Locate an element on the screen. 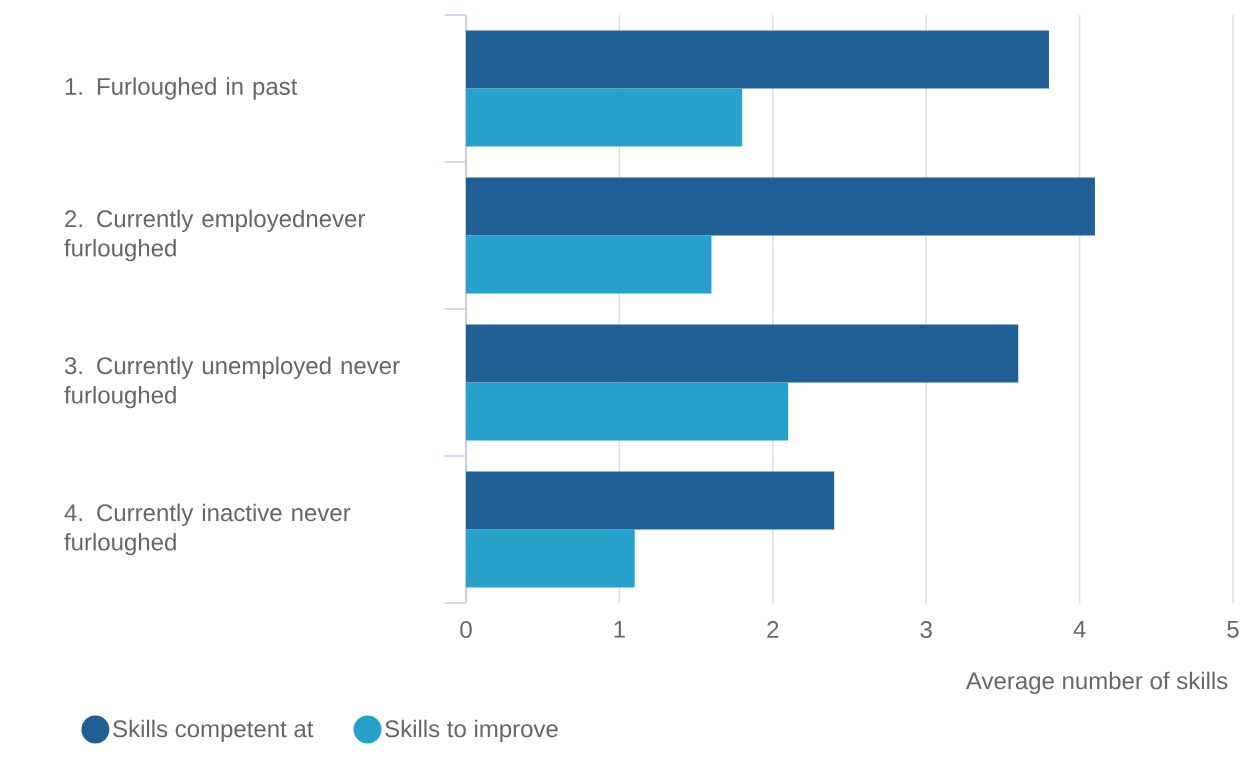  y-tick-label: 3. Currently unemployed never furloughed is located at coordinates (232, 382).